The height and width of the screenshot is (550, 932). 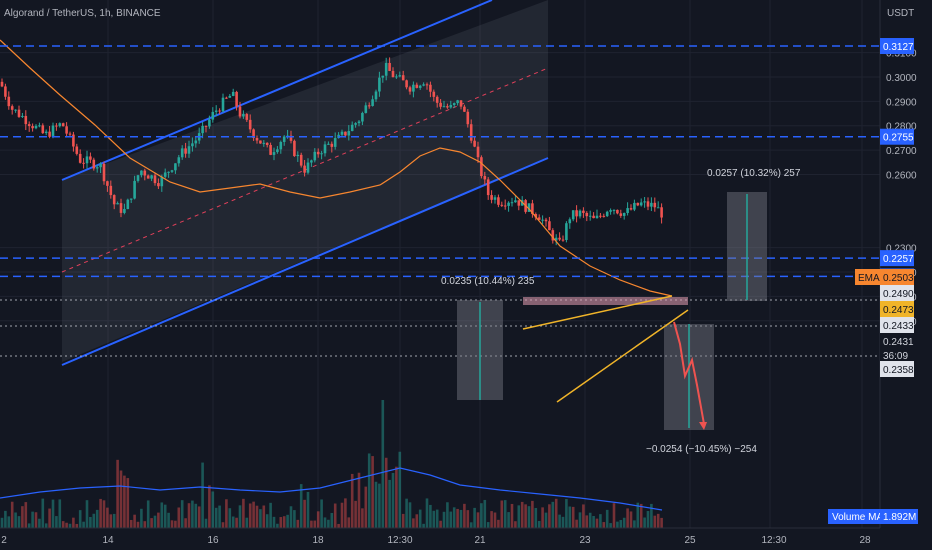 What do you see at coordinates (898, 326) in the screenshot?
I see `price-tag-value: 0.2433` at bounding box center [898, 326].